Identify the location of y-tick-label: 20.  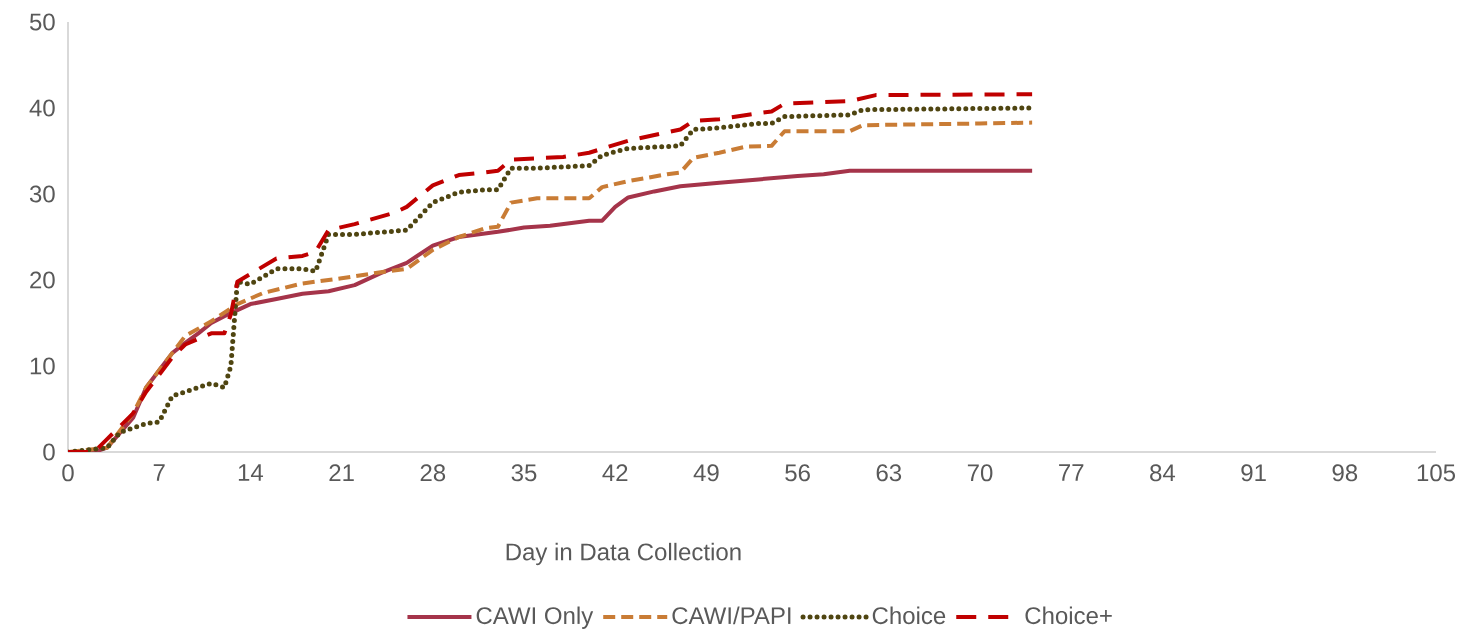
(42, 280).